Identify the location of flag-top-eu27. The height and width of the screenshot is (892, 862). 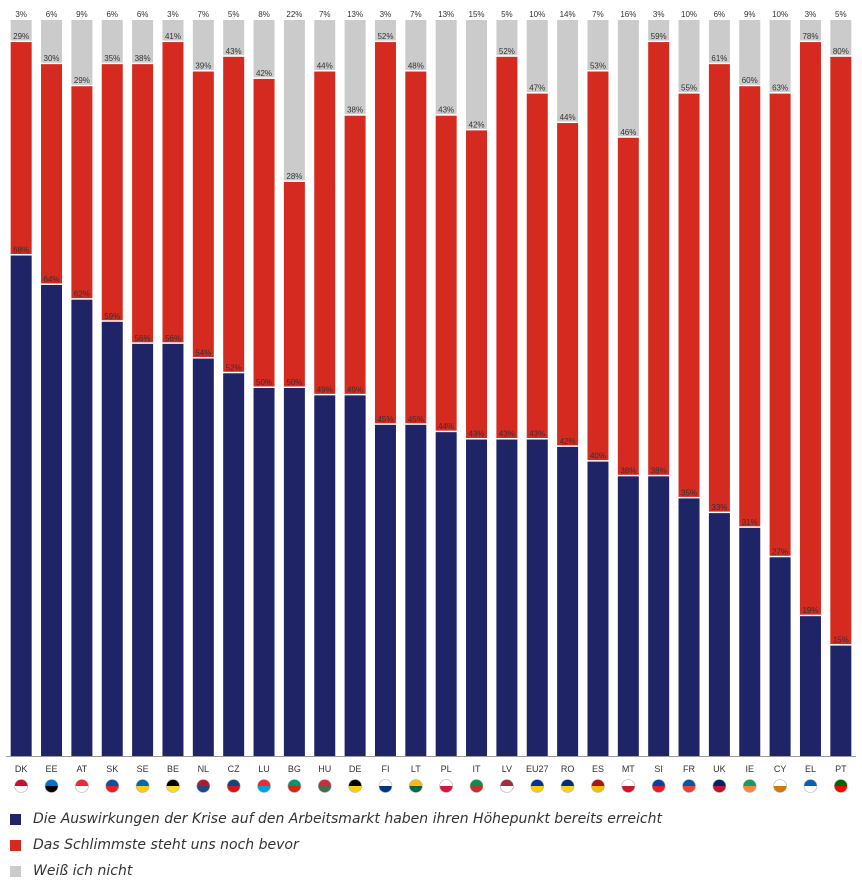
(537, 782).